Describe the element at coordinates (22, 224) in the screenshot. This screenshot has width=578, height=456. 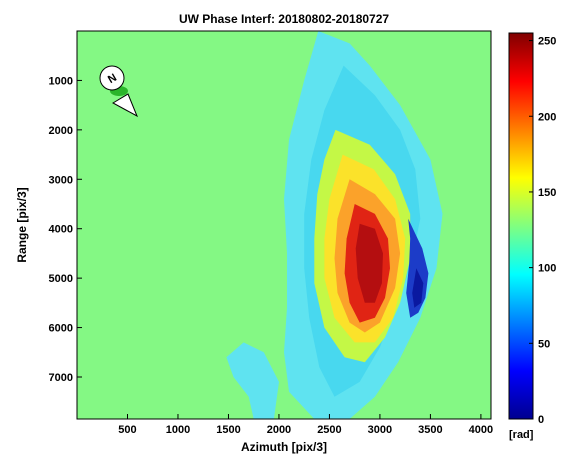
I see `y-axis-label: Range [pix/3]` at that location.